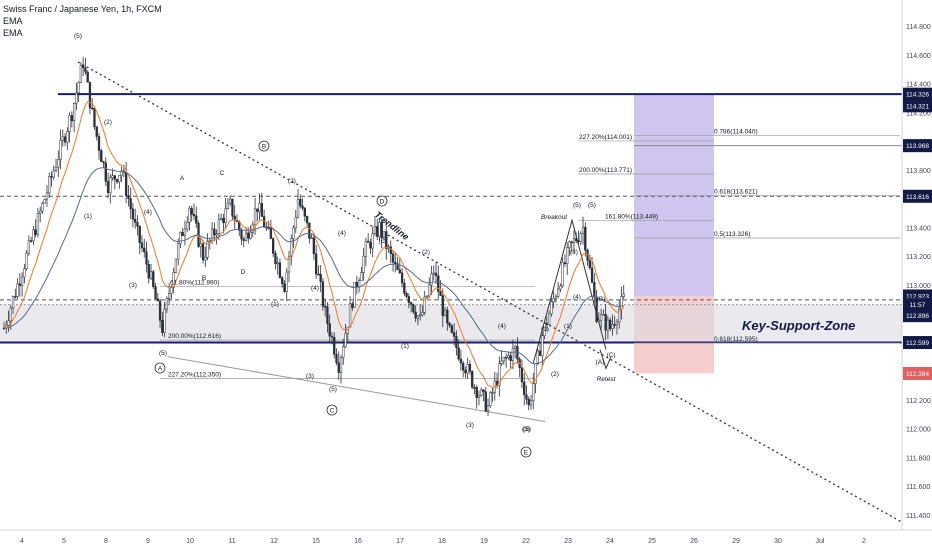 The image size is (932, 550). Describe the element at coordinates (190, 541) in the screenshot. I see `time-tick-label: 10` at that location.